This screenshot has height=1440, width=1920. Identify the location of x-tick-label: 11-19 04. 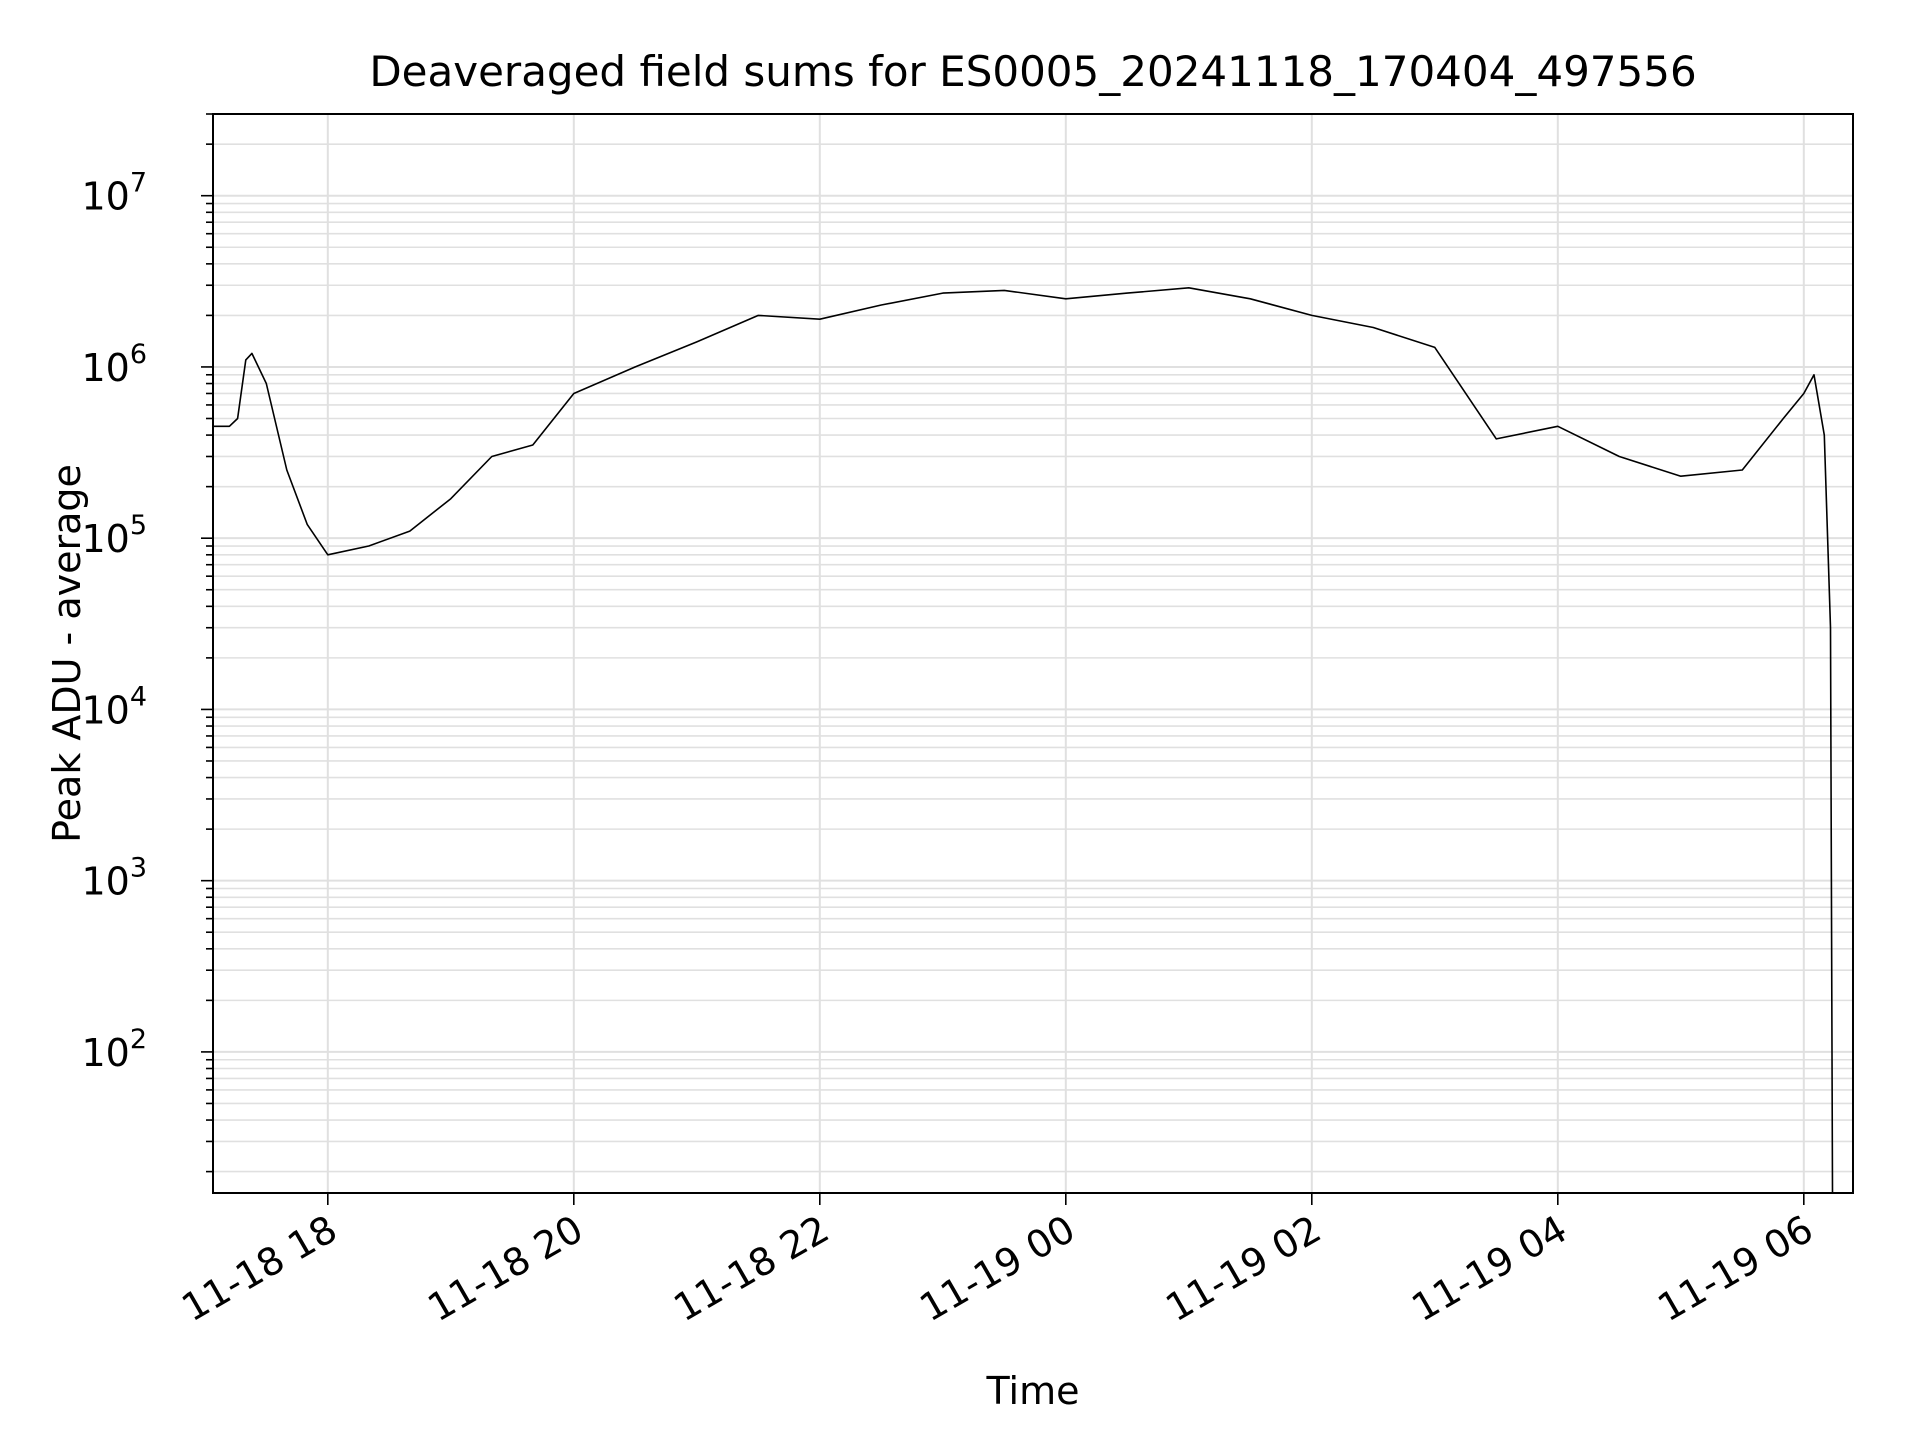
(1489, 1269).